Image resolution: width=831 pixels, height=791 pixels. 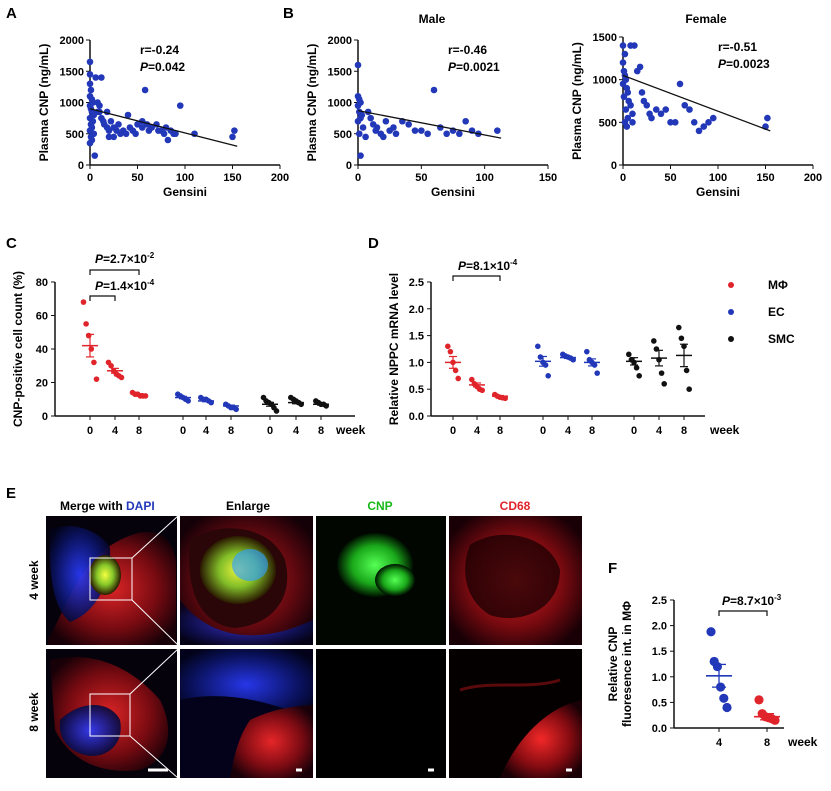 What do you see at coordinates (34, 712) in the screenshot?
I see `row-8-week-label: 8 week` at bounding box center [34, 712].